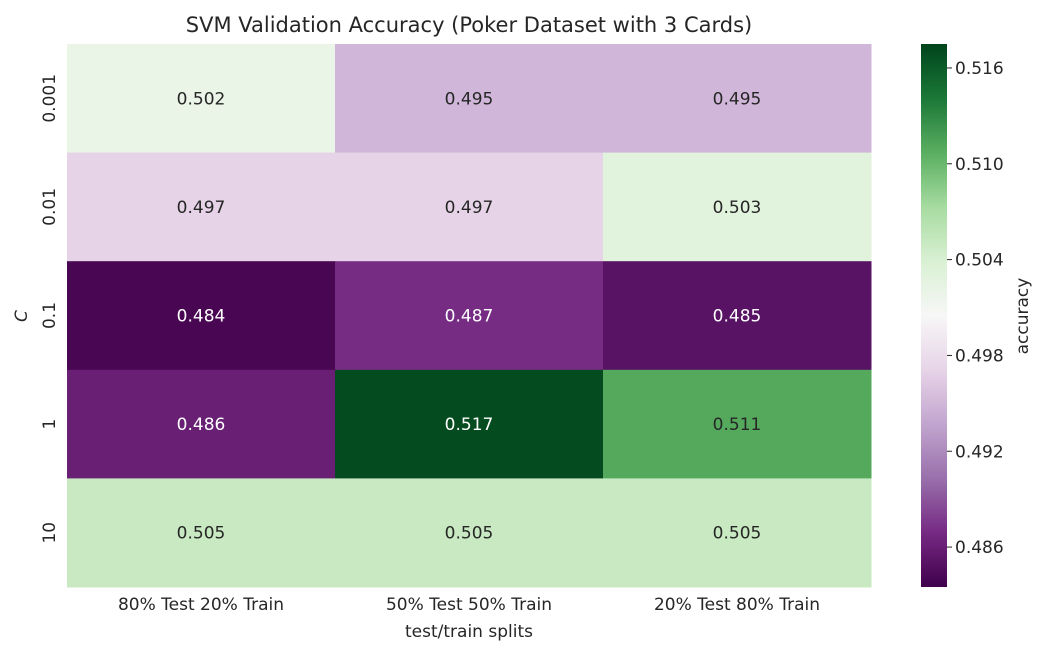 The height and width of the screenshot is (659, 1046). I want to click on y-tick-labels: 0.001 0.01 0.1 1 10, so click(50, 309).